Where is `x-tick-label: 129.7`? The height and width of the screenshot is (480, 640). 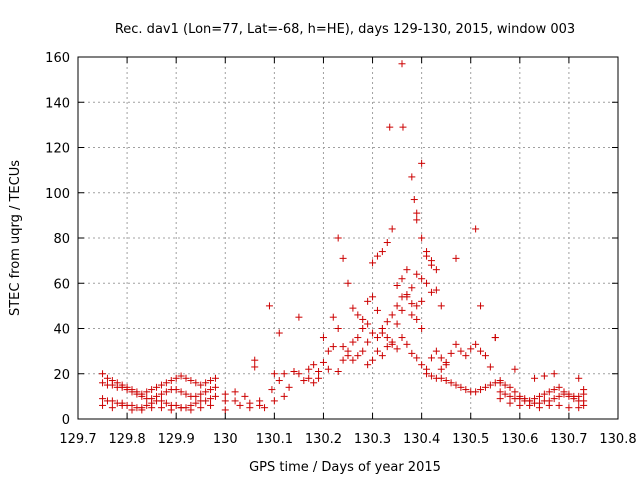 x-tick-label: 129.7 is located at coordinates (77, 439).